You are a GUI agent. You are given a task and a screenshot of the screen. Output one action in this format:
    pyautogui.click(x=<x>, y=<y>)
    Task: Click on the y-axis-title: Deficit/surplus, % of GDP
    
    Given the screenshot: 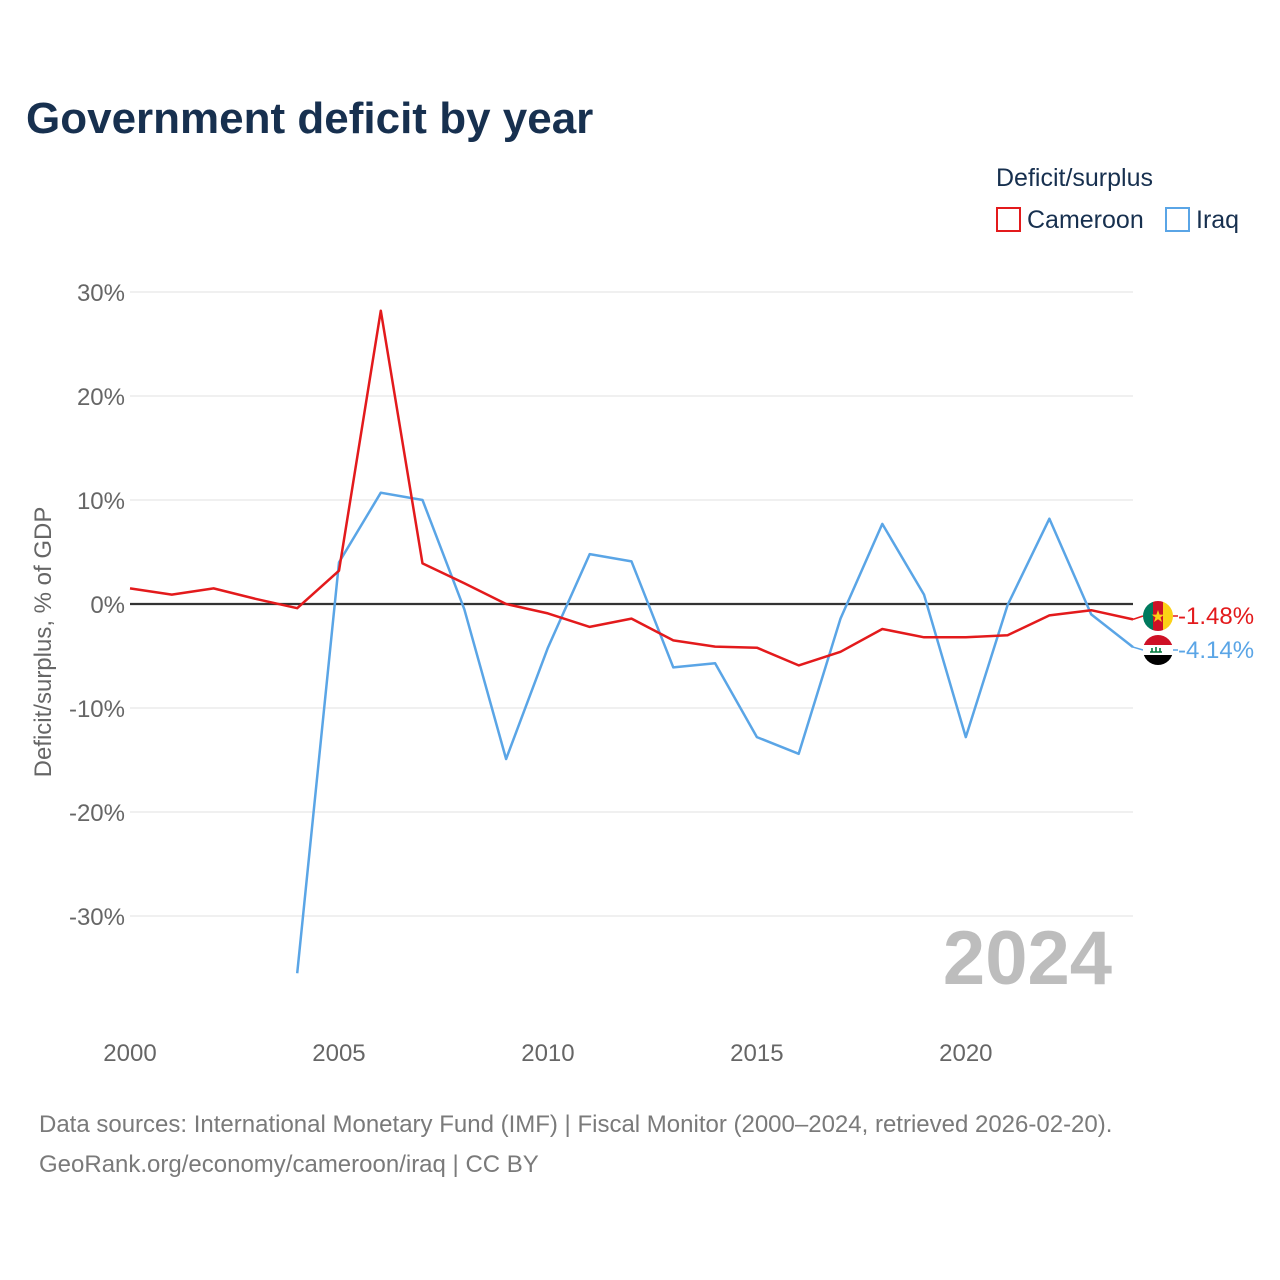 What is the action you would take?
    pyautogui.click(x=43, y=642)
    